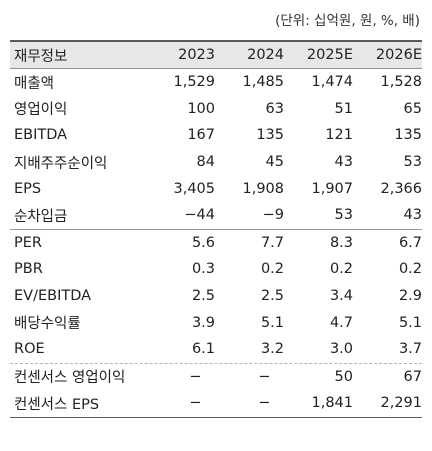 The height and width of the screenshot is (451, 432). I want to click on row-value: 2,291, so click(401, 403).